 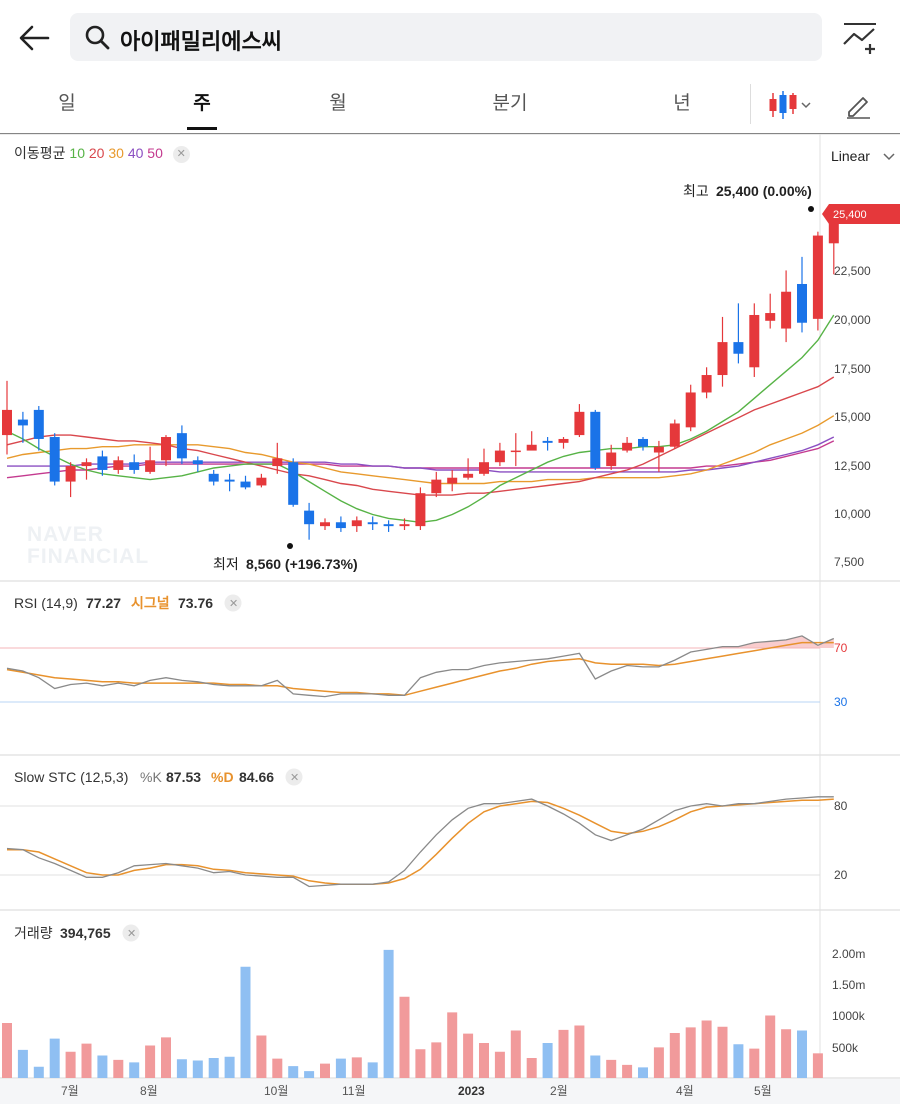 What do you see at coordinates (67, 103) in the screenshot?
I see `tab-day: 일` at bounding box center [67, 103].